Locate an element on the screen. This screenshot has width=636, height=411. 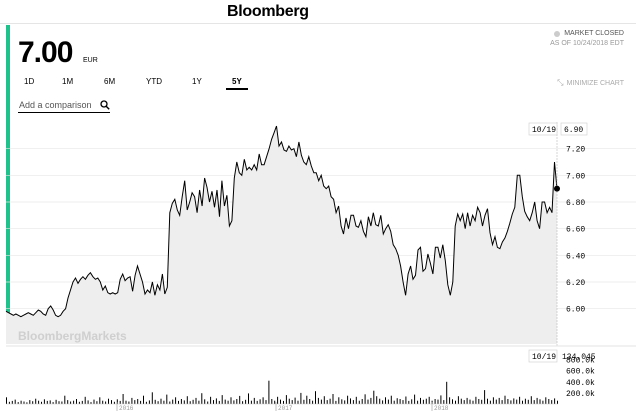
market-status-text: MARKET CLOSED is located at coordinates (594, 33).